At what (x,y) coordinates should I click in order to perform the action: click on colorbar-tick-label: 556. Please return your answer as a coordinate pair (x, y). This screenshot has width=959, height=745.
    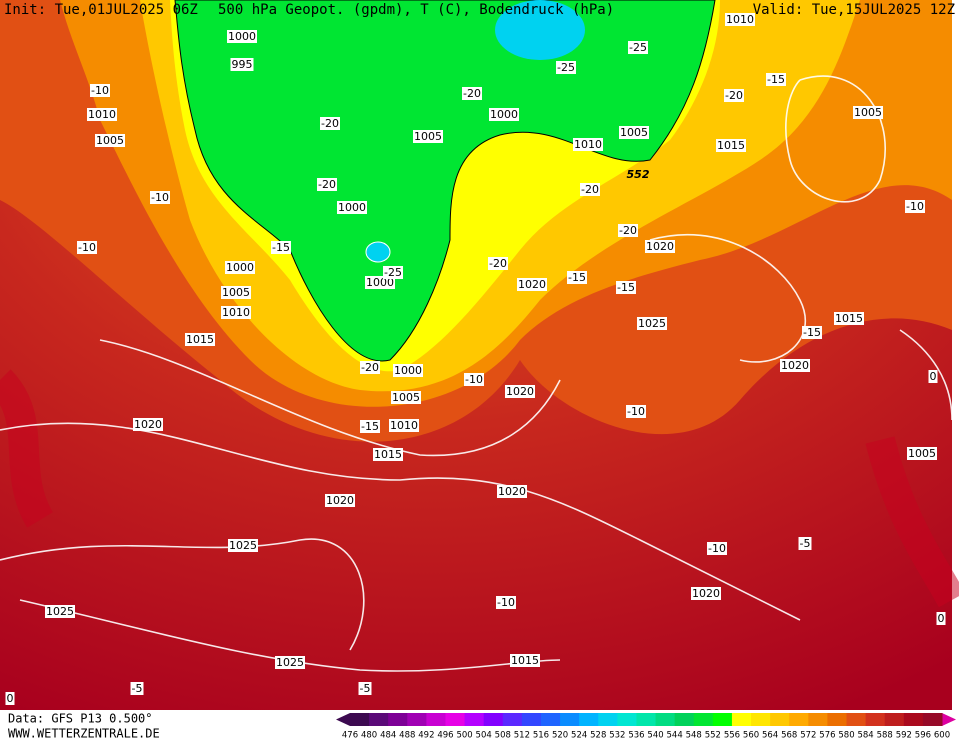
    Looking at the image, I should click on (732, 736).